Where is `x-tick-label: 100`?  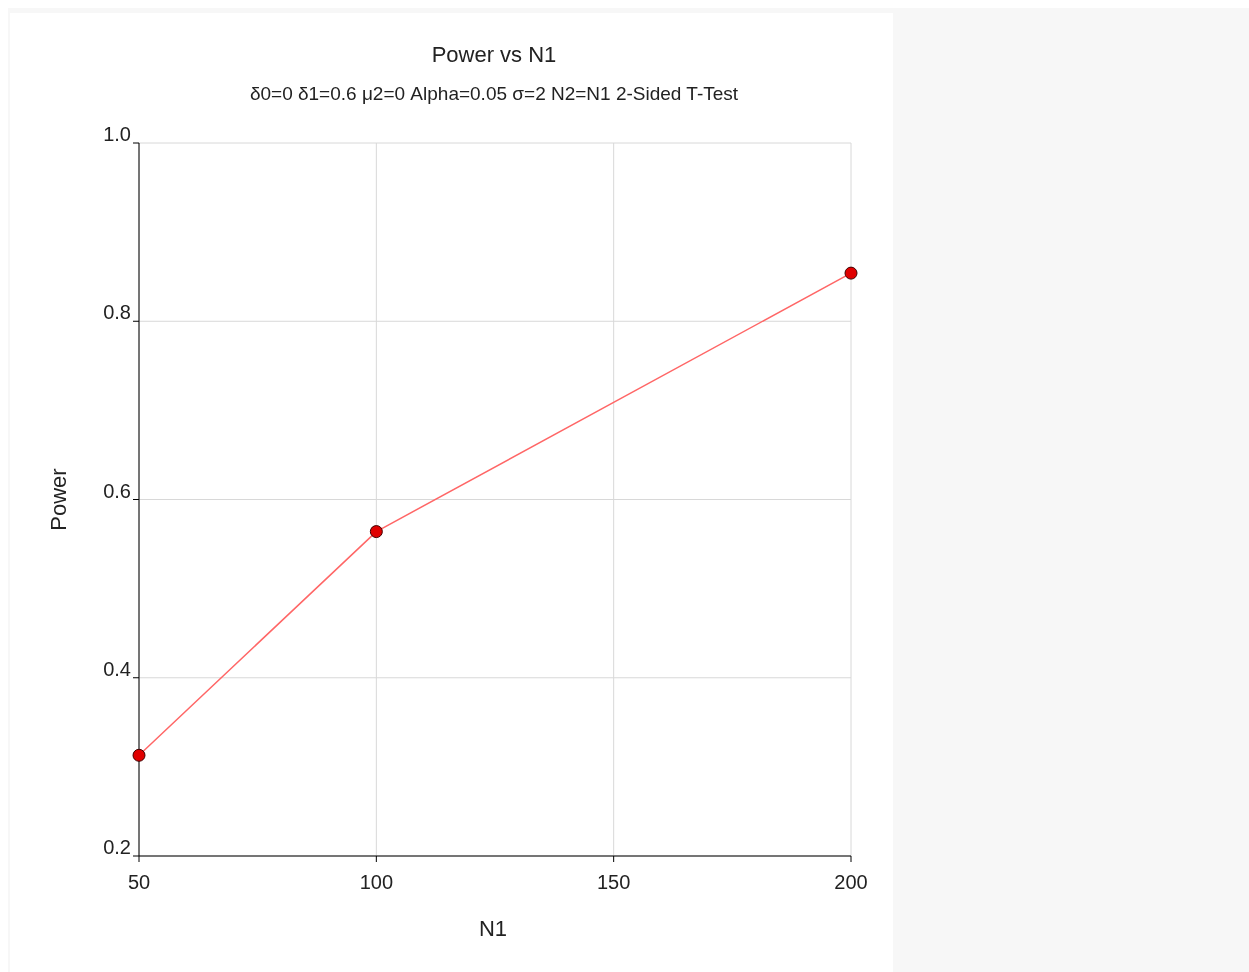 x-tick-label: 100 is located at coordinates (376, 882).